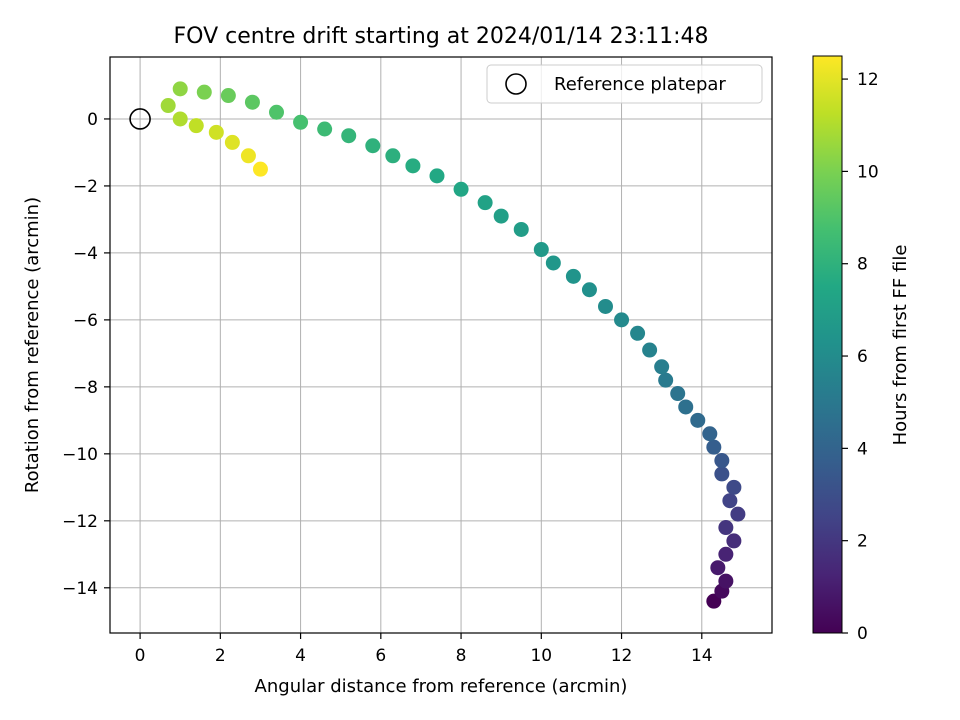 The height and width of the screenshot is (720, 960). Describe the element at coordinates (86, 354) in the screenshot. I see `y-axis: 0 −2 −4 −6 −8 −10 −12 −14` at that location.